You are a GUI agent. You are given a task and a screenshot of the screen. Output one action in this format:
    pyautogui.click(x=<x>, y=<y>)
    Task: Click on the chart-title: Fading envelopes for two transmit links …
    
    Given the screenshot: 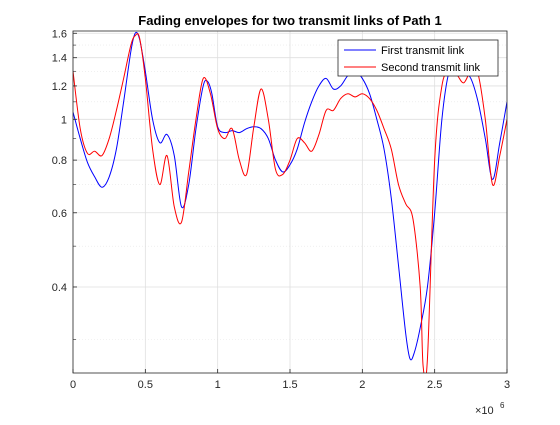 What is the action you would take?
    pyautogui.click(x=289, y=20)
    